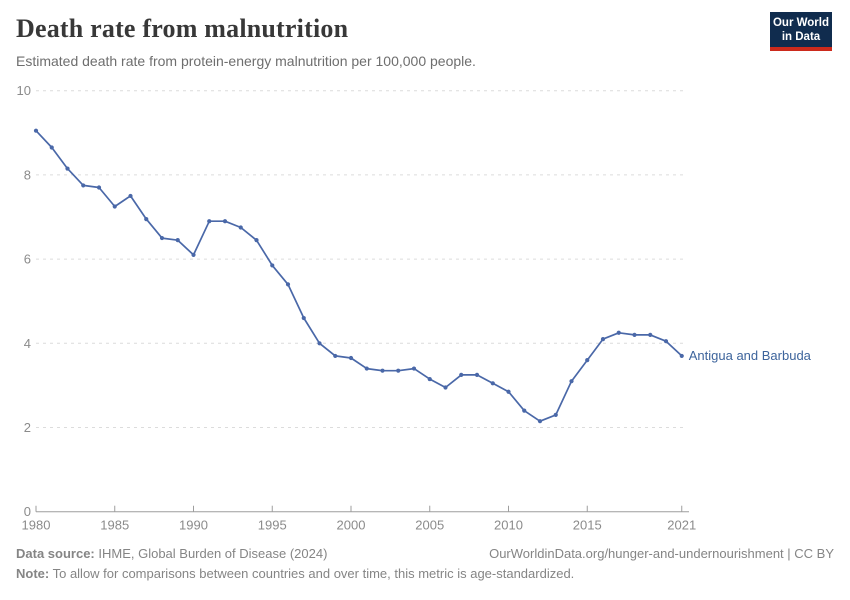 Image resolution: width=850 pixels, height=600 pixels. I want to click on owid-logo-line2: in Data, so click(801, 36).